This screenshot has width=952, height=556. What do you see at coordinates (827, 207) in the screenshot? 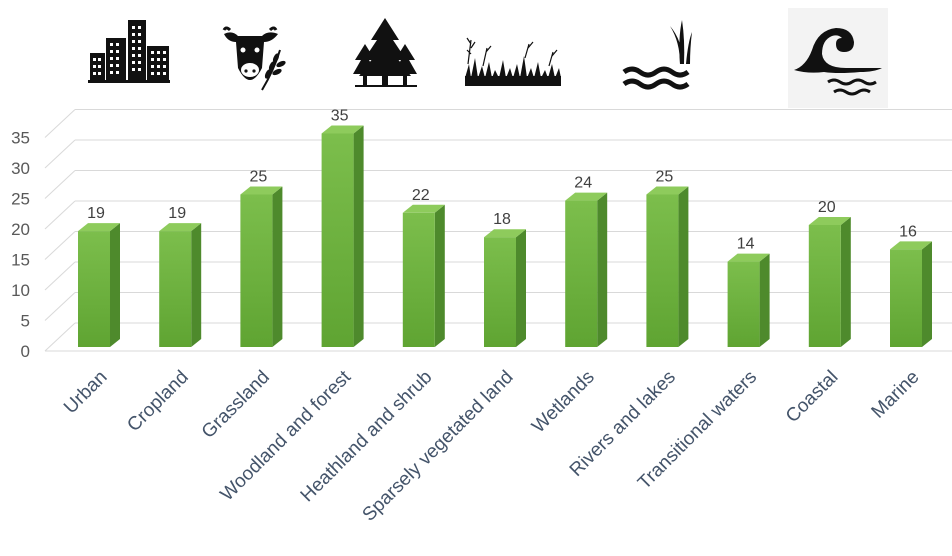
I see `data-label: 20` at bounding box center [827, 207].